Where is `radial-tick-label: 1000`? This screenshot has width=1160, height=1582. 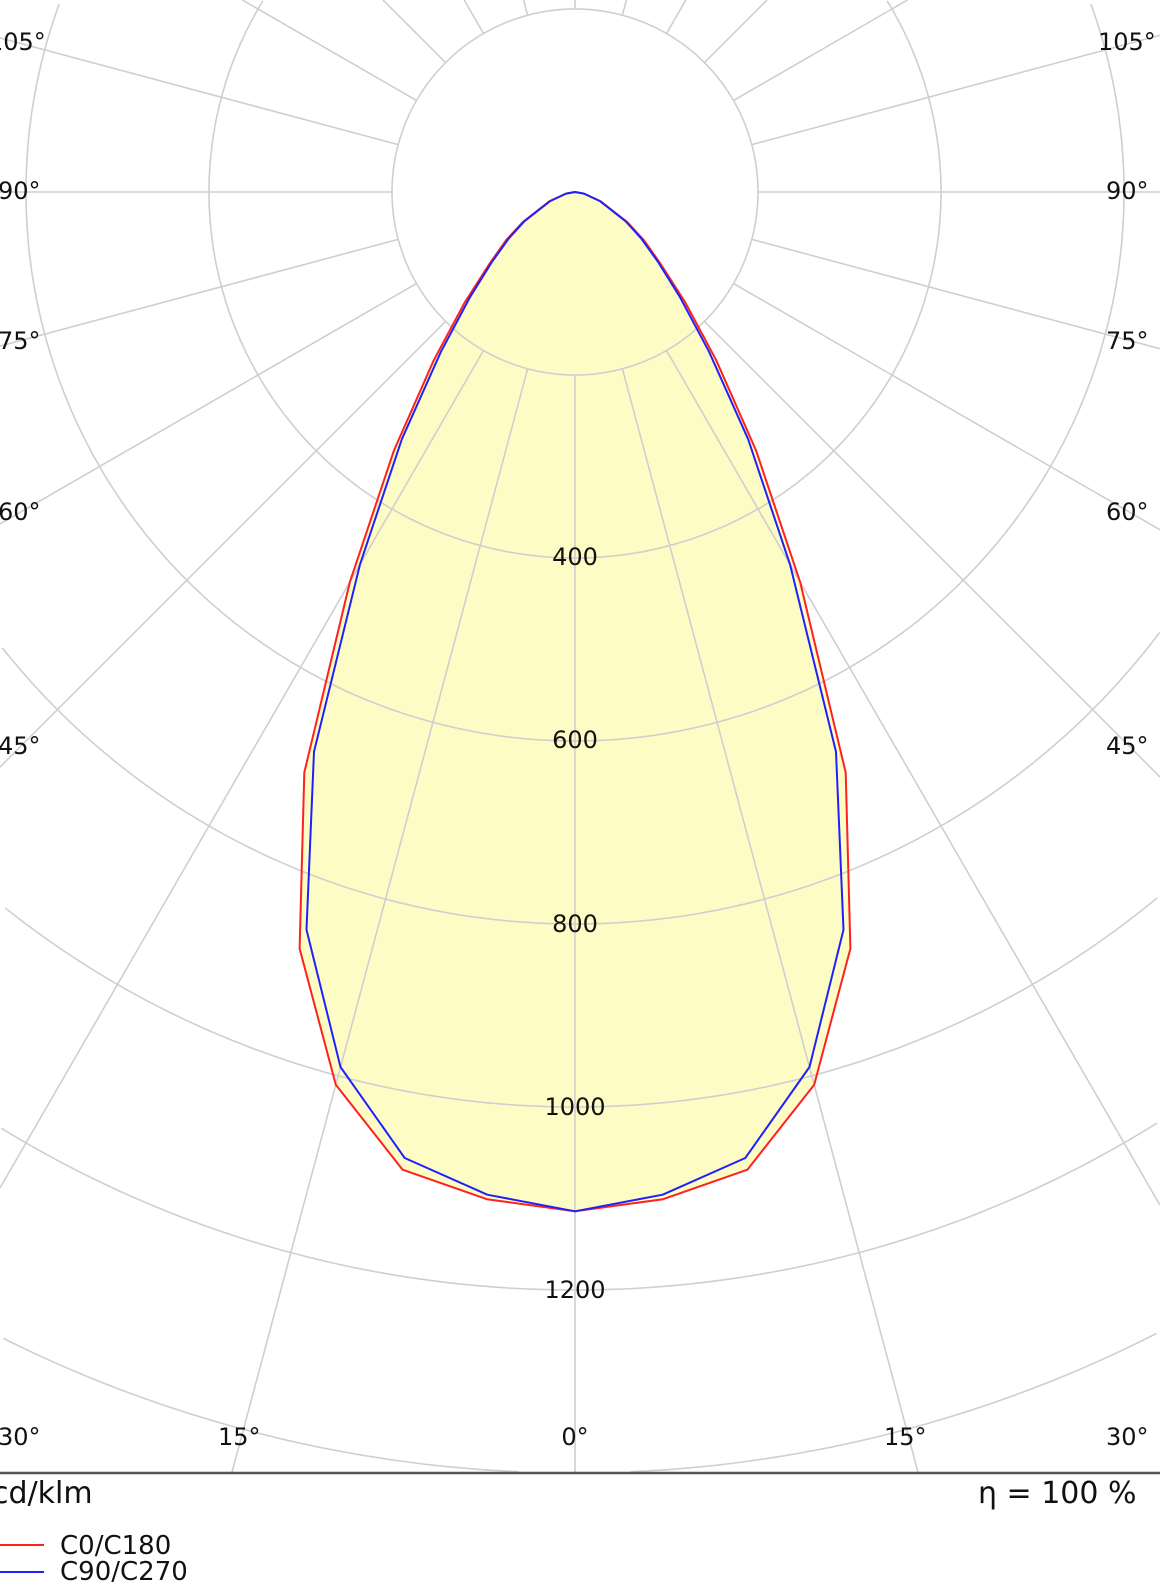 radial-tick-label: 1000 is located at coordinates (574, 1107).